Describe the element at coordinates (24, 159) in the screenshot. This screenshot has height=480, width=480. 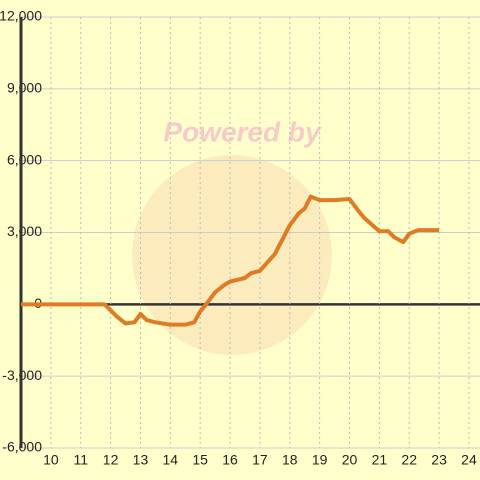
I see `y-tick-label: 6,000` at that location.